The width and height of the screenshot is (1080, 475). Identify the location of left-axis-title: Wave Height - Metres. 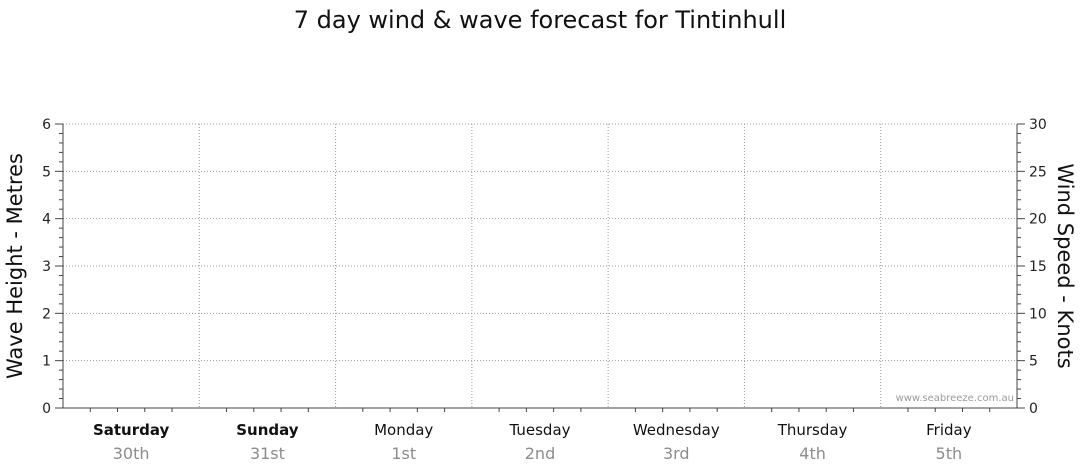
(15, 266).